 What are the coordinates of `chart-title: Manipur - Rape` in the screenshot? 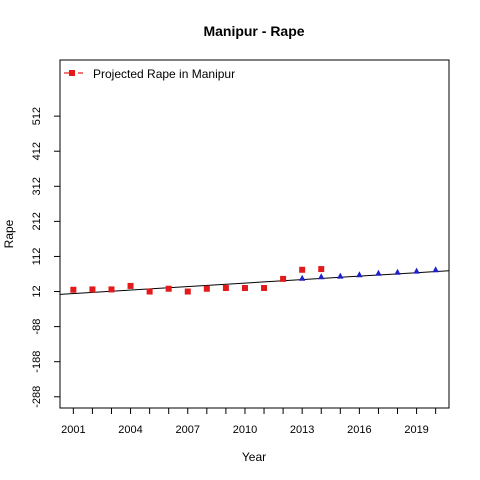 It's located at (253, 31).